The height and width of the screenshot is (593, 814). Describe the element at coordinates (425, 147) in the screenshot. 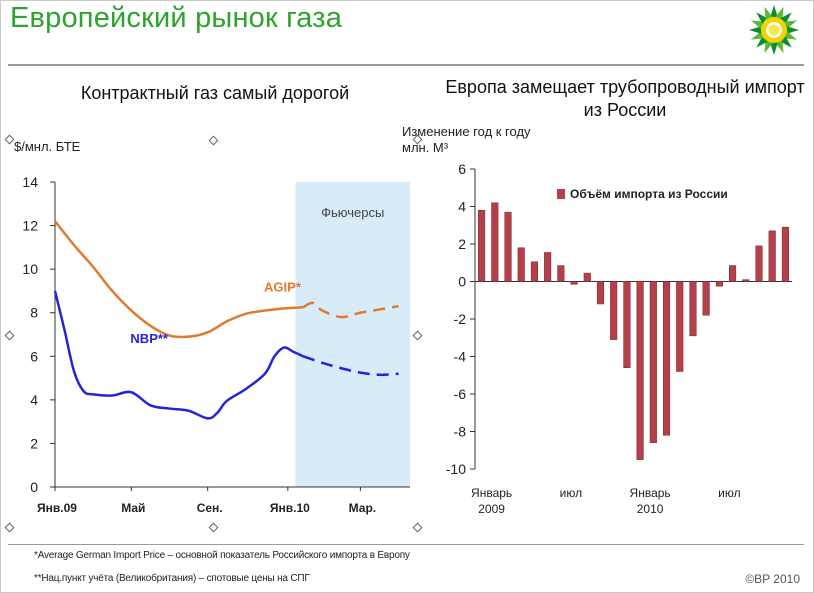

I see `right-chart-unit-line2: млн. М³` at that location.